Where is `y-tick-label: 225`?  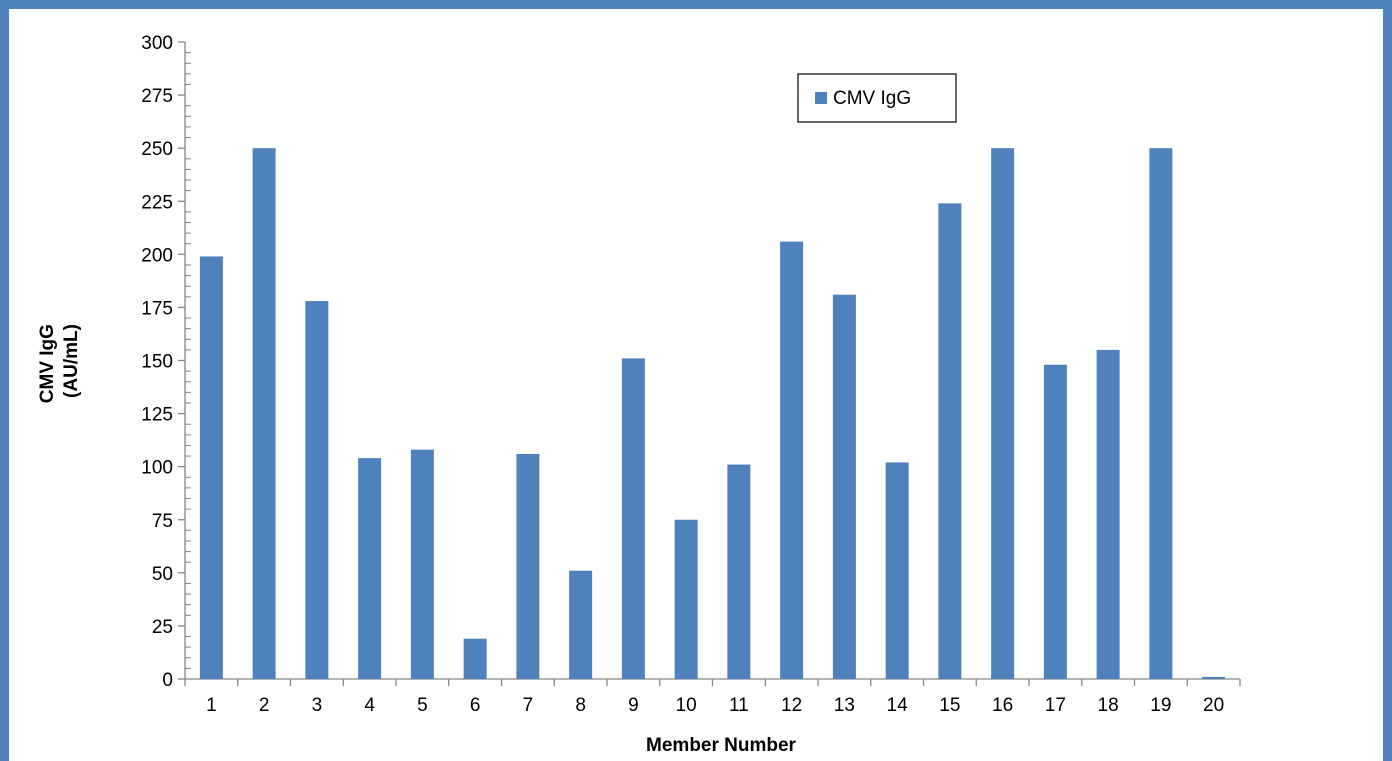
y-tick-label: 225 is located at coordinates (157, 202).